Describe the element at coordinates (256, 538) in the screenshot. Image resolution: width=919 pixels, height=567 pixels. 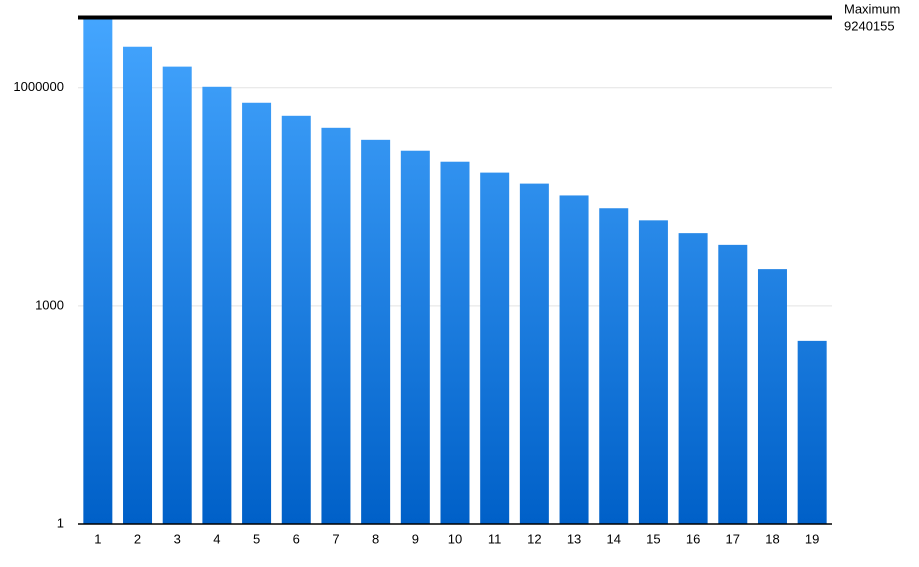
I see `x-tick-label: 5` at that location.